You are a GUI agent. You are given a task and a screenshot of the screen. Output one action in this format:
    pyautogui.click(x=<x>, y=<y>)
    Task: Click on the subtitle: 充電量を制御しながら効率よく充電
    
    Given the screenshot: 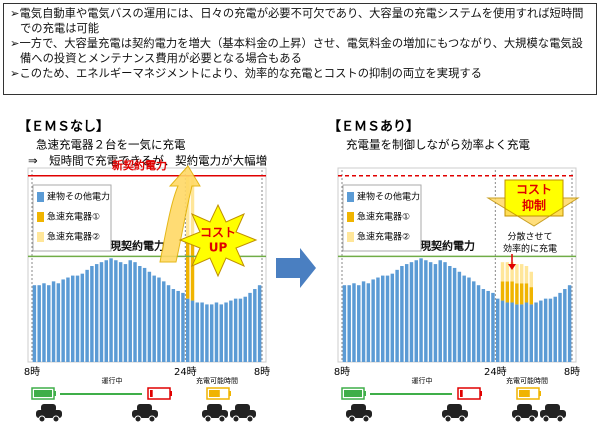 What is the action you would take?
    pyautogui.click(x=438, y=145)
    